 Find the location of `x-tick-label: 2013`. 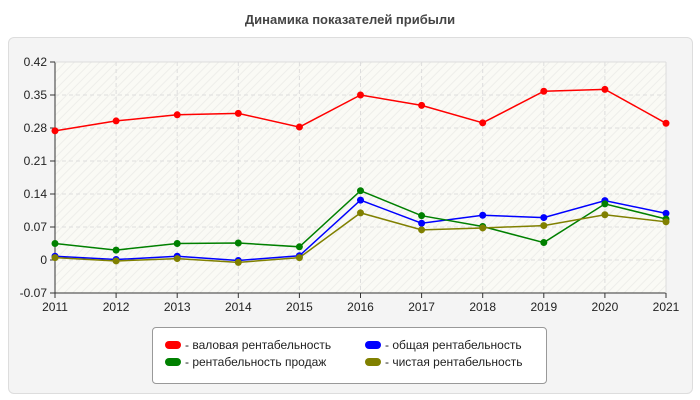

x-tick-label: 2013 is located at coordinates (177, 307).